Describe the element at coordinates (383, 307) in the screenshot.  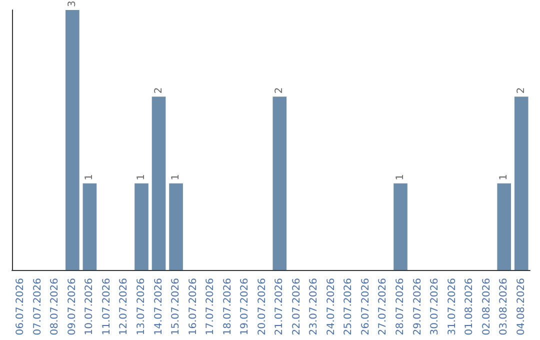
I see `x-tick-label: 27.07.2026` at that location.